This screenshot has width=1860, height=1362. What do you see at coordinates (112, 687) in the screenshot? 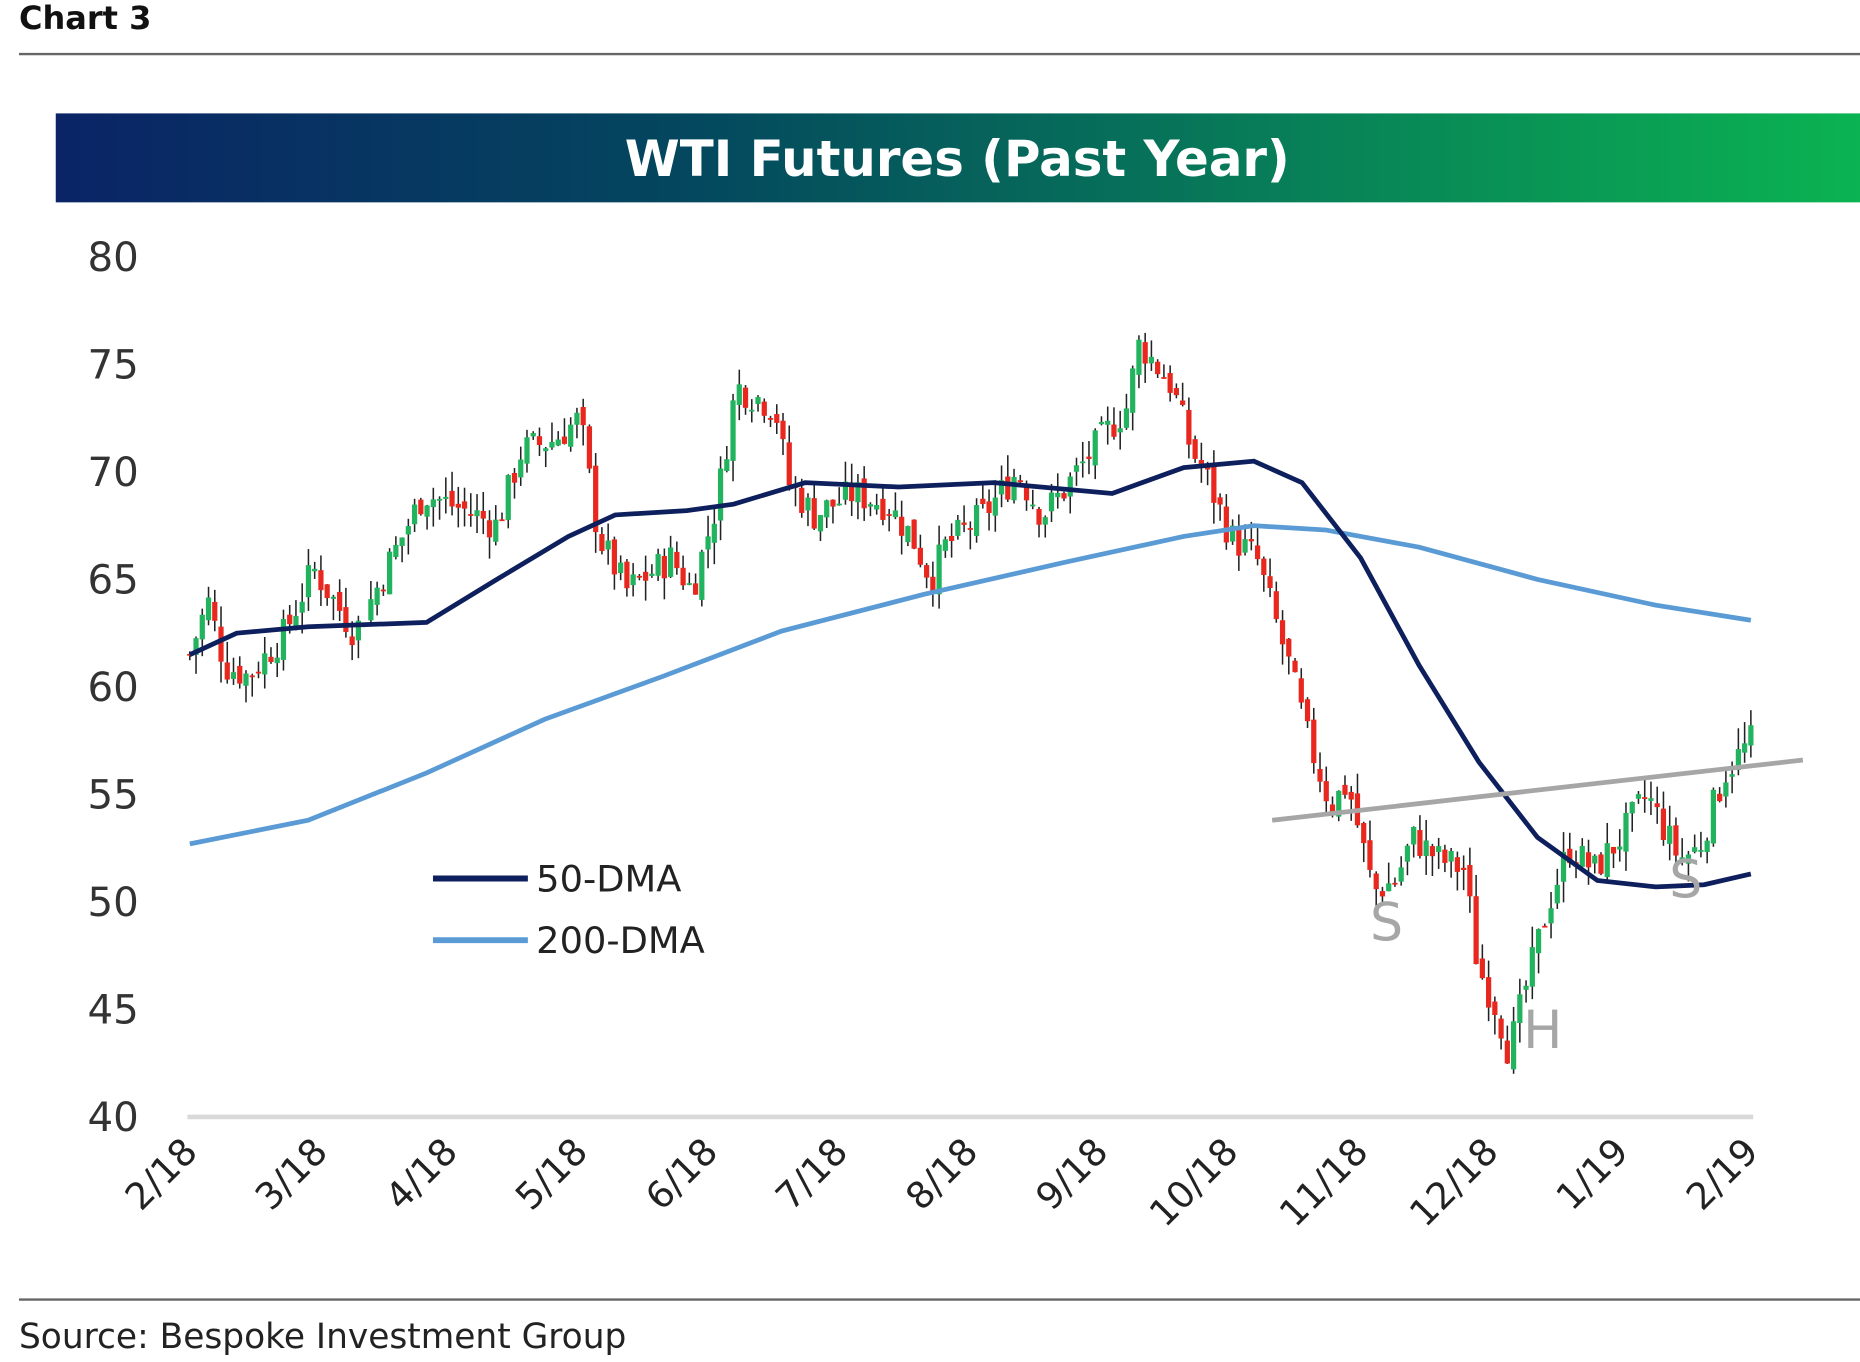
I see `y-tick-label: 60` at bounding box center [112, 687].